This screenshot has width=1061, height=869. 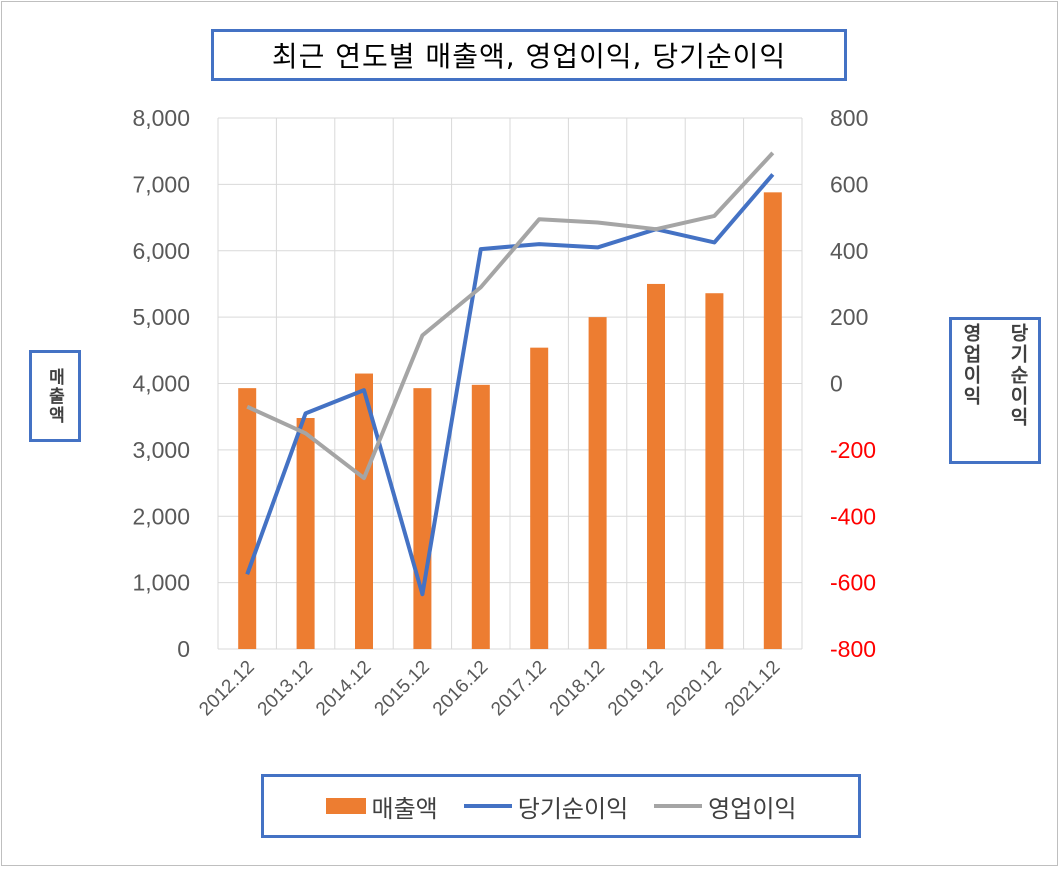 I want to click on y2-axis-label-operating-income: 영업이익, so click(x=971, y=365).